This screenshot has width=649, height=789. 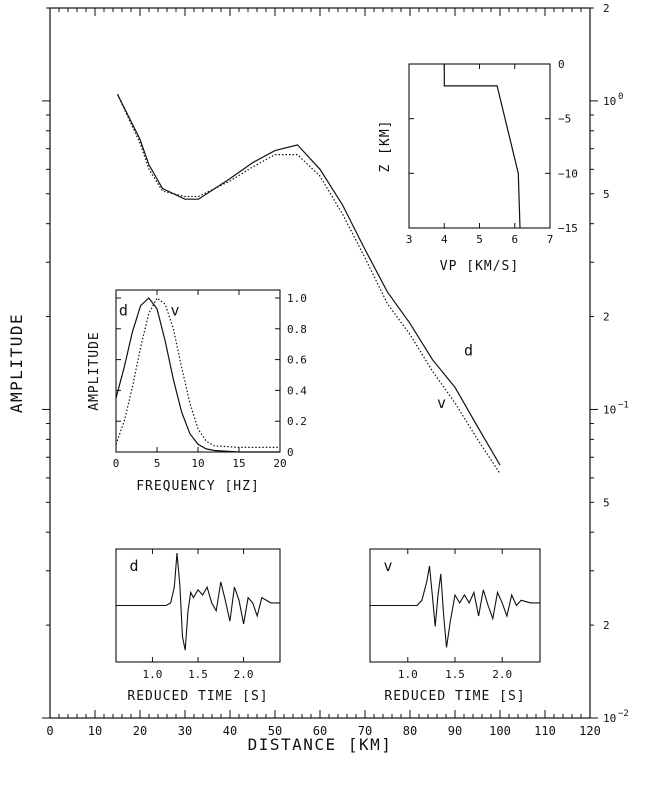 What do you see at coordinates (116, 463) in the screenshot?
I see `freq-tick-label: 0` at bounding box center [116, 463].